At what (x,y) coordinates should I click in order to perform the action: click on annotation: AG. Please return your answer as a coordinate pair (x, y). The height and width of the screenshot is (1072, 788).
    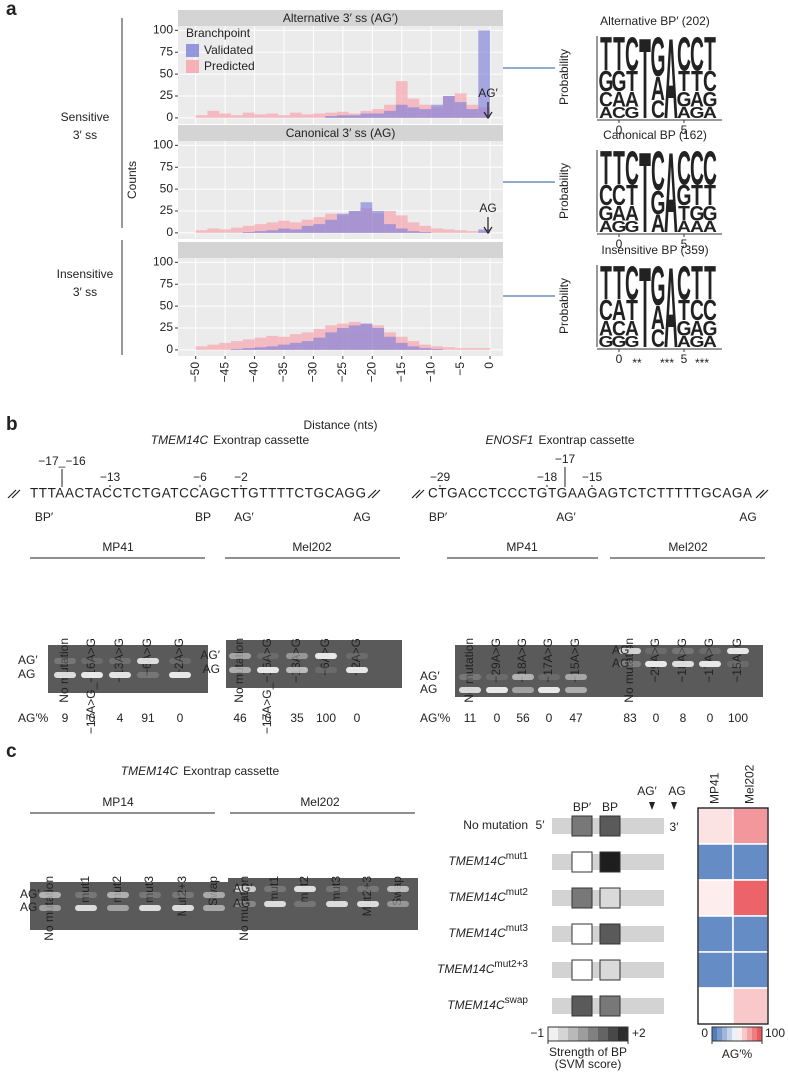
    Looking at the image, I should click on (487, 208).